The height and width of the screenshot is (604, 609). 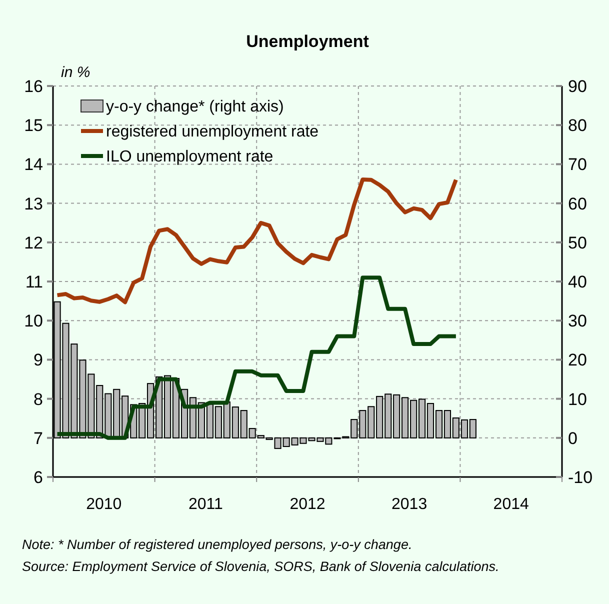 What do you see at coordinates (206, 504) in the screenshot?
I see `x-tick-label: 2011` at bounding box center [206, 504].